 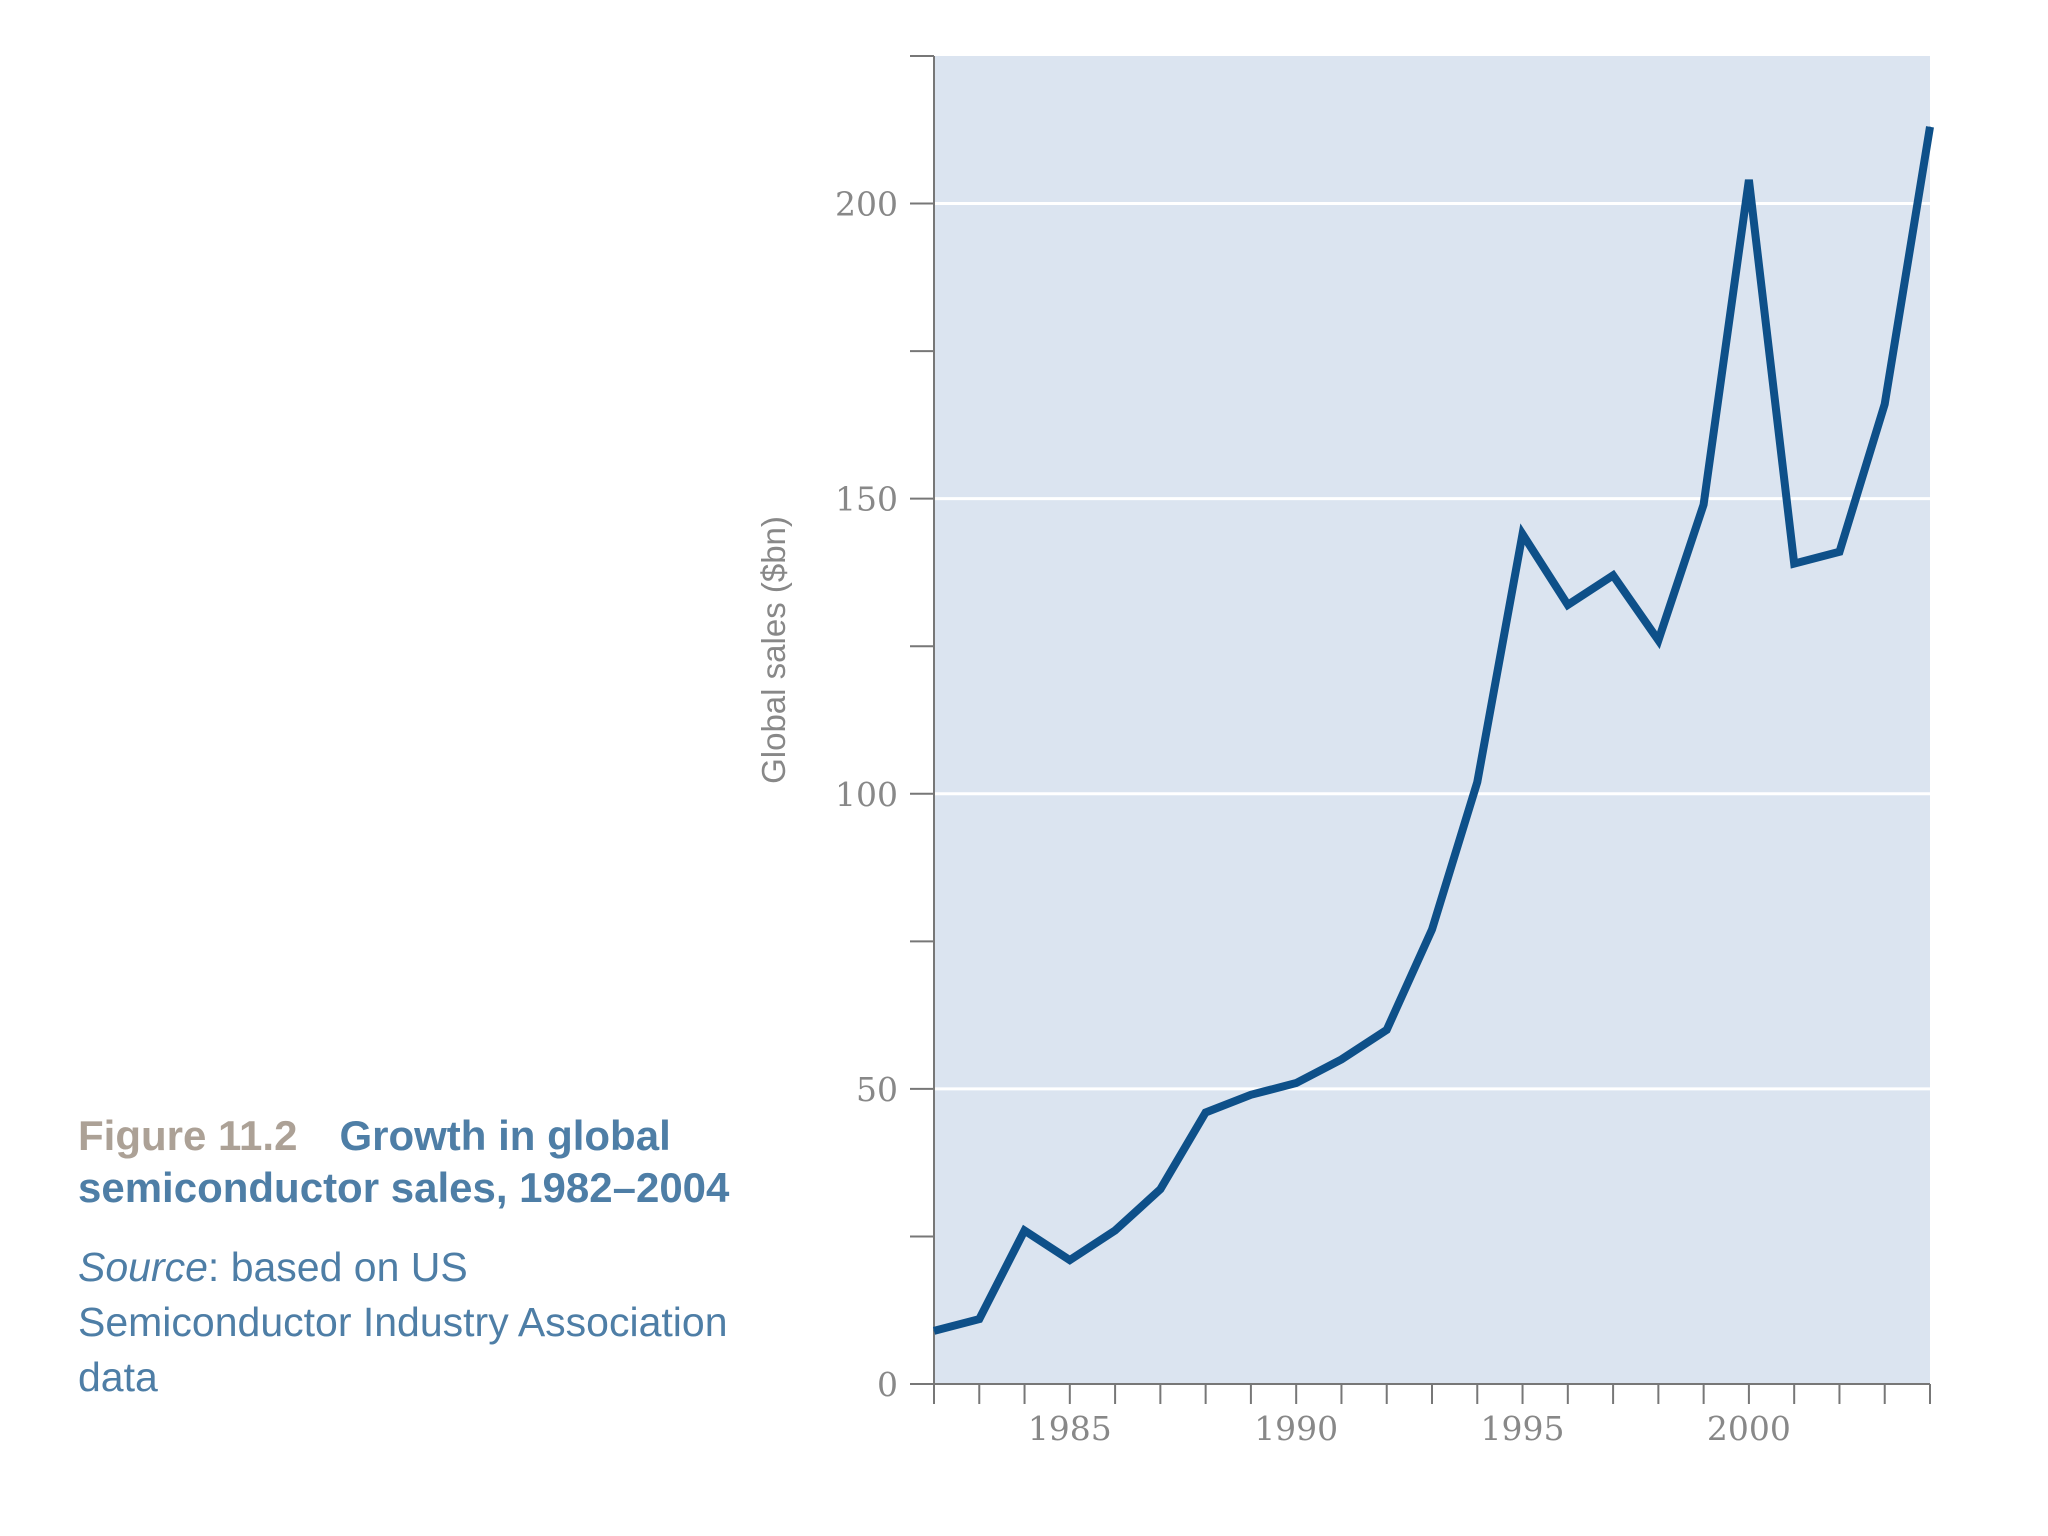 I want to click on y-axis-title: Global sales ($bn), so click(x=773, y=650).